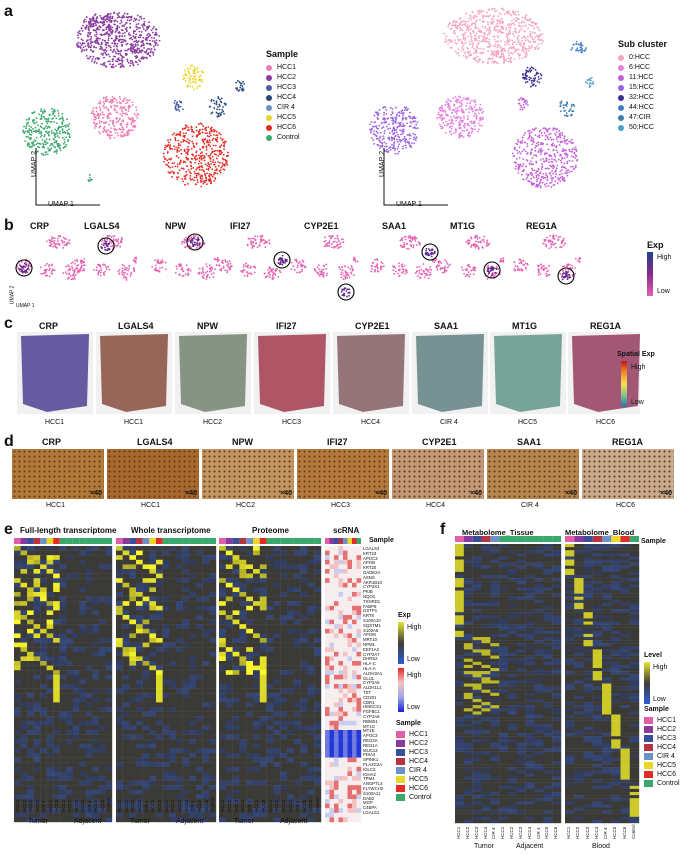 This screenshot has height=854, width=685. I want to click on legend-subcluster-item: 15:HCC, so click(642, 88).